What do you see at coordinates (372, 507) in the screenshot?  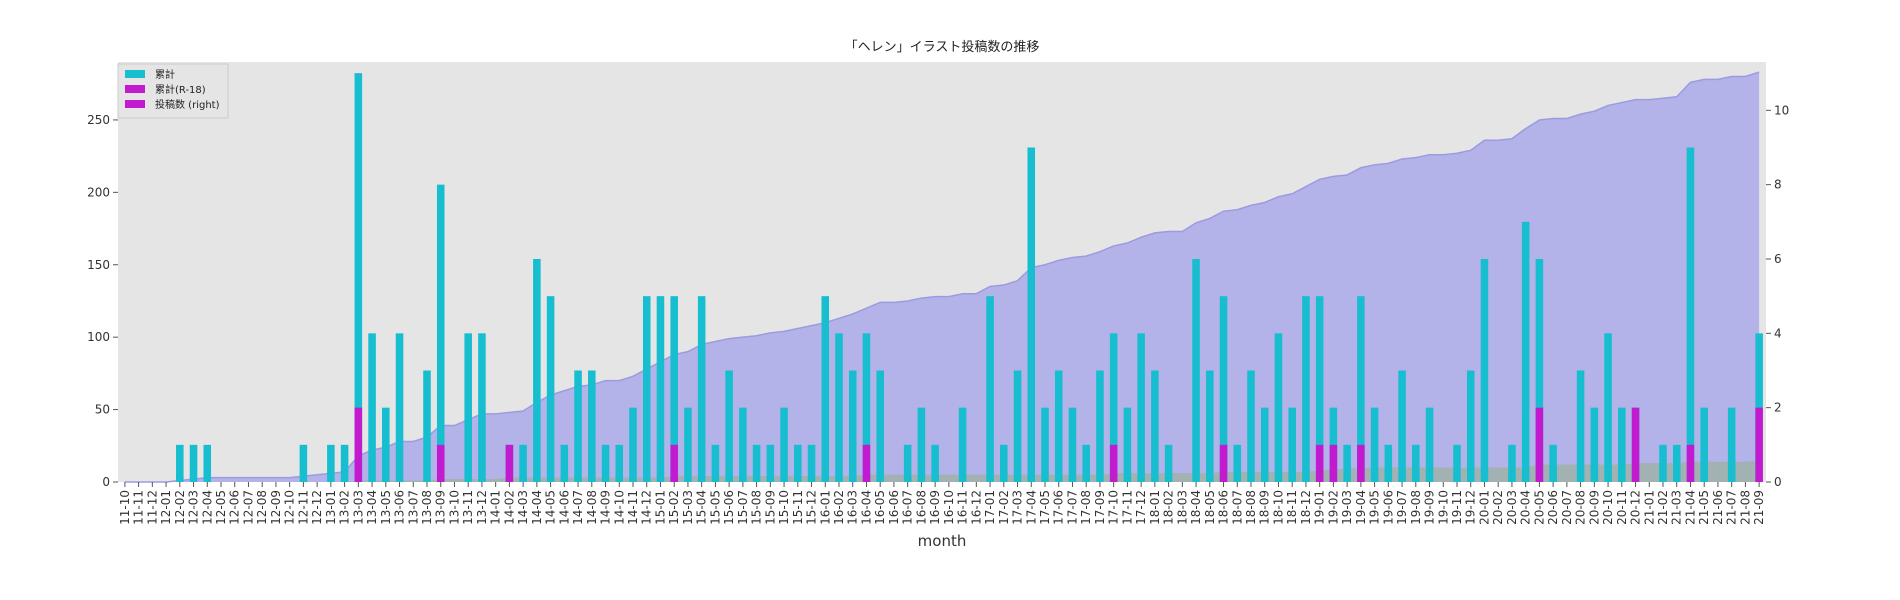 I see `x-tick-label: 13-04` at bounding box center [372, 507].